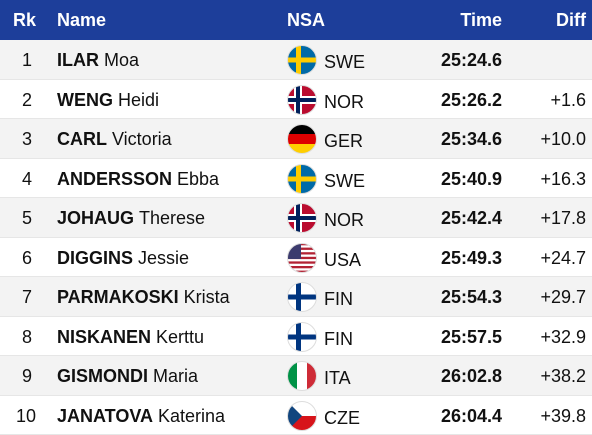 This screenshot has height=435, width=592. Describe the element at coordinates (139, 99) in the screenshot. I see `first-name: Heidi` at that location.